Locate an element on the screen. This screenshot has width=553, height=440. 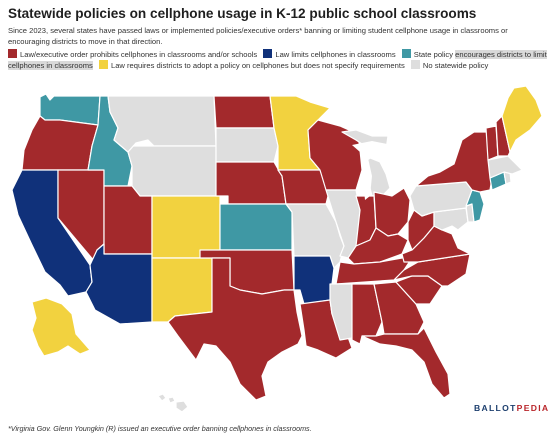
state-oregon is located at coordinates (60, 143).